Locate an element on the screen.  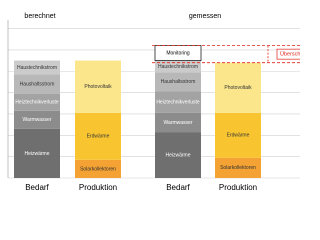
group-label: berechnet is located at coordinates (39, 16).